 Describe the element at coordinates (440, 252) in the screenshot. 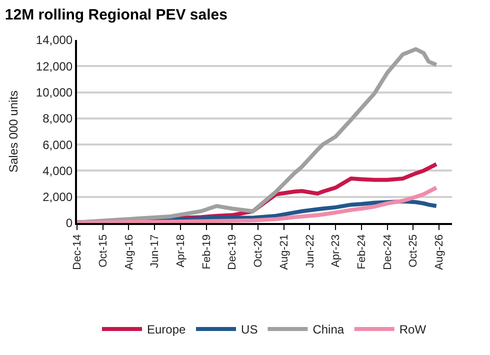

I see `x-tick-label: Aug-26` at that location.